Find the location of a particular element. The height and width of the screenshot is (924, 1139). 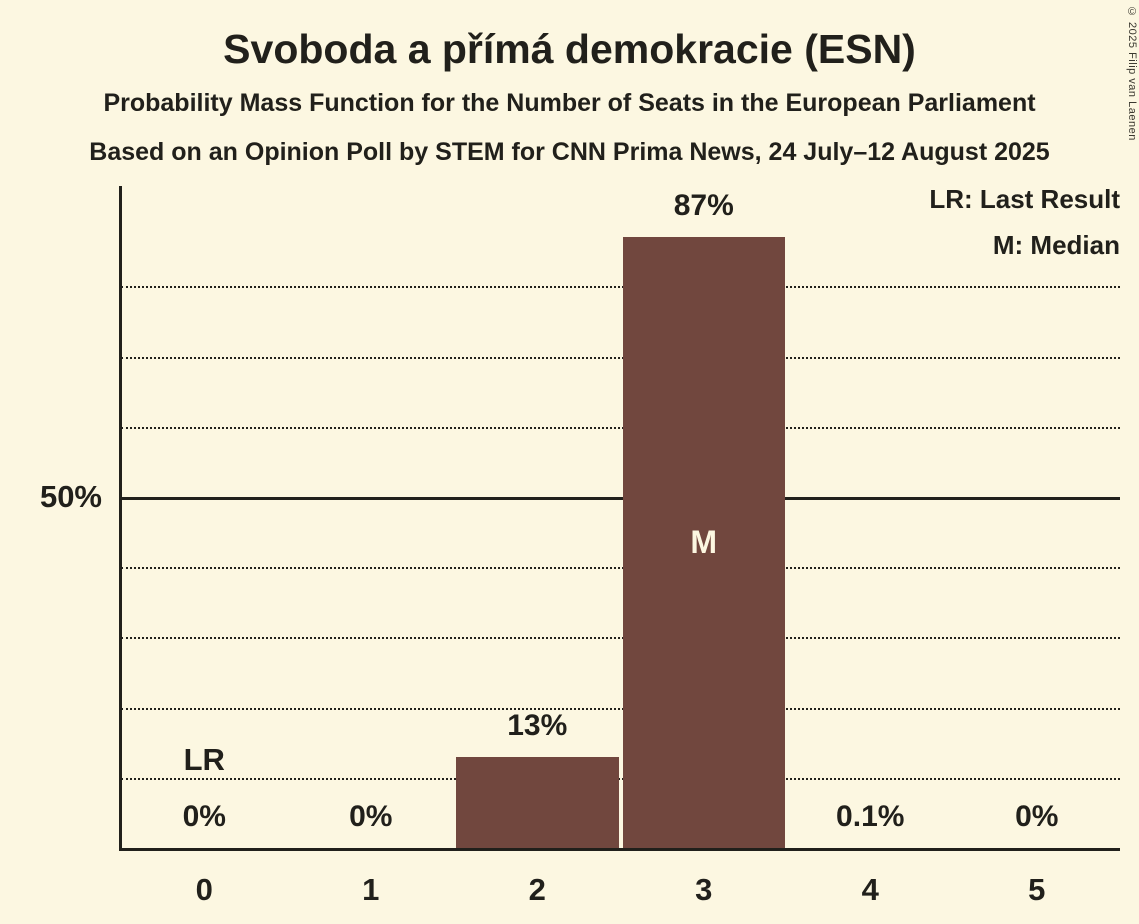

median-marker: M is located at coordinates (704, 542).